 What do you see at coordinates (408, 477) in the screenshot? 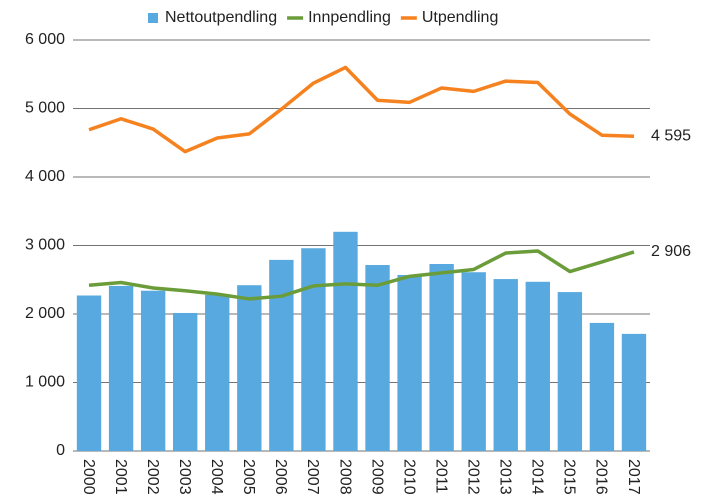
I see `x-tick-label: 2010` at bounding box center [408, 477].